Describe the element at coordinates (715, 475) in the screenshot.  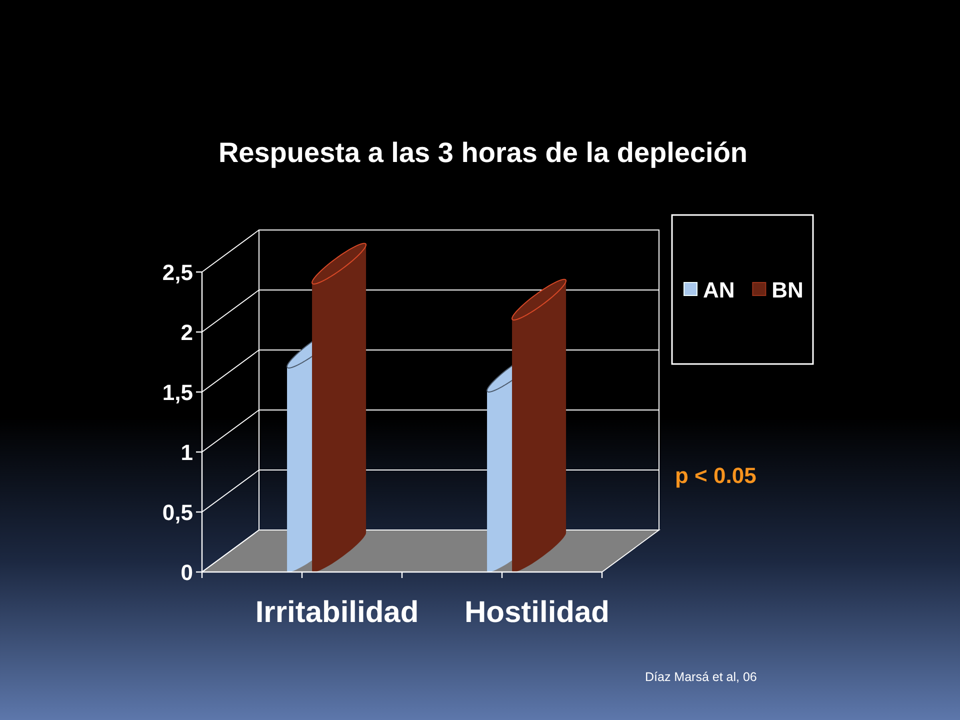
I see `text: p < 0.05` at that location.